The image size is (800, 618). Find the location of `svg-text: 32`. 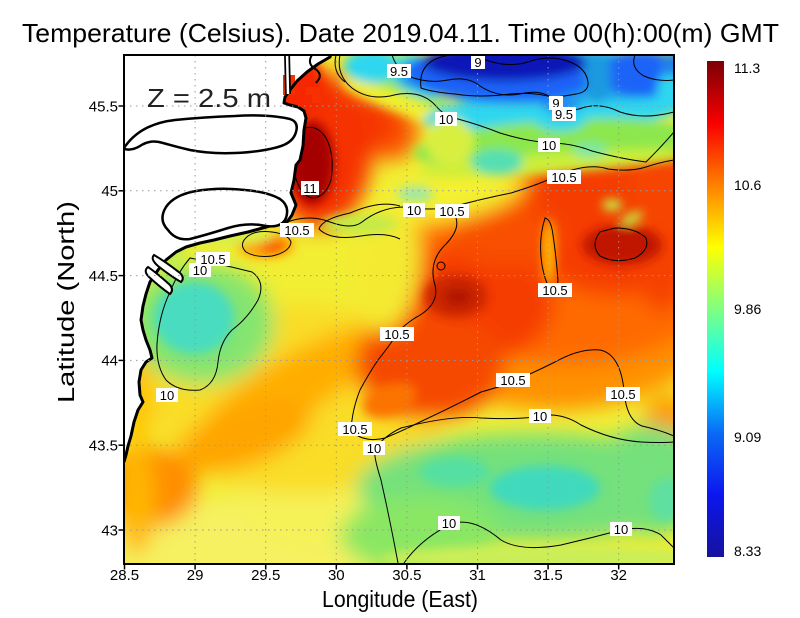

svg-text: 32 is located at coordinates (618, 575).